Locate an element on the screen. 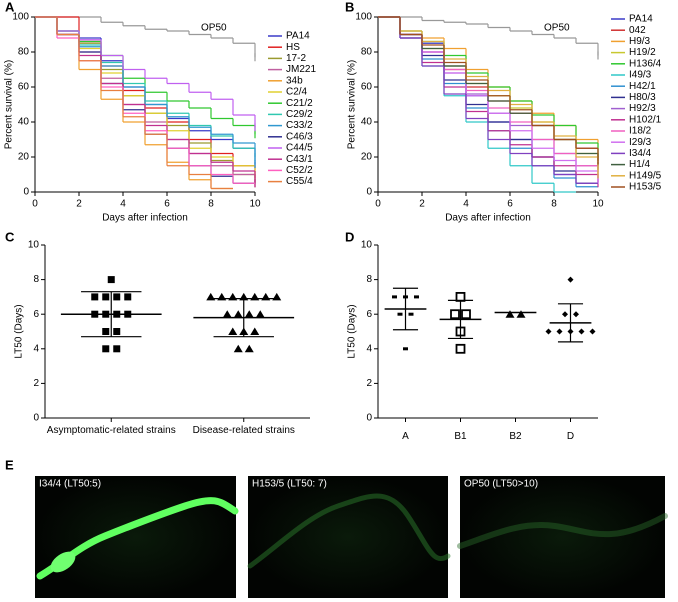 The image size is (678, 602). legend-label: C21/2 is located at coordinates (299, 103).